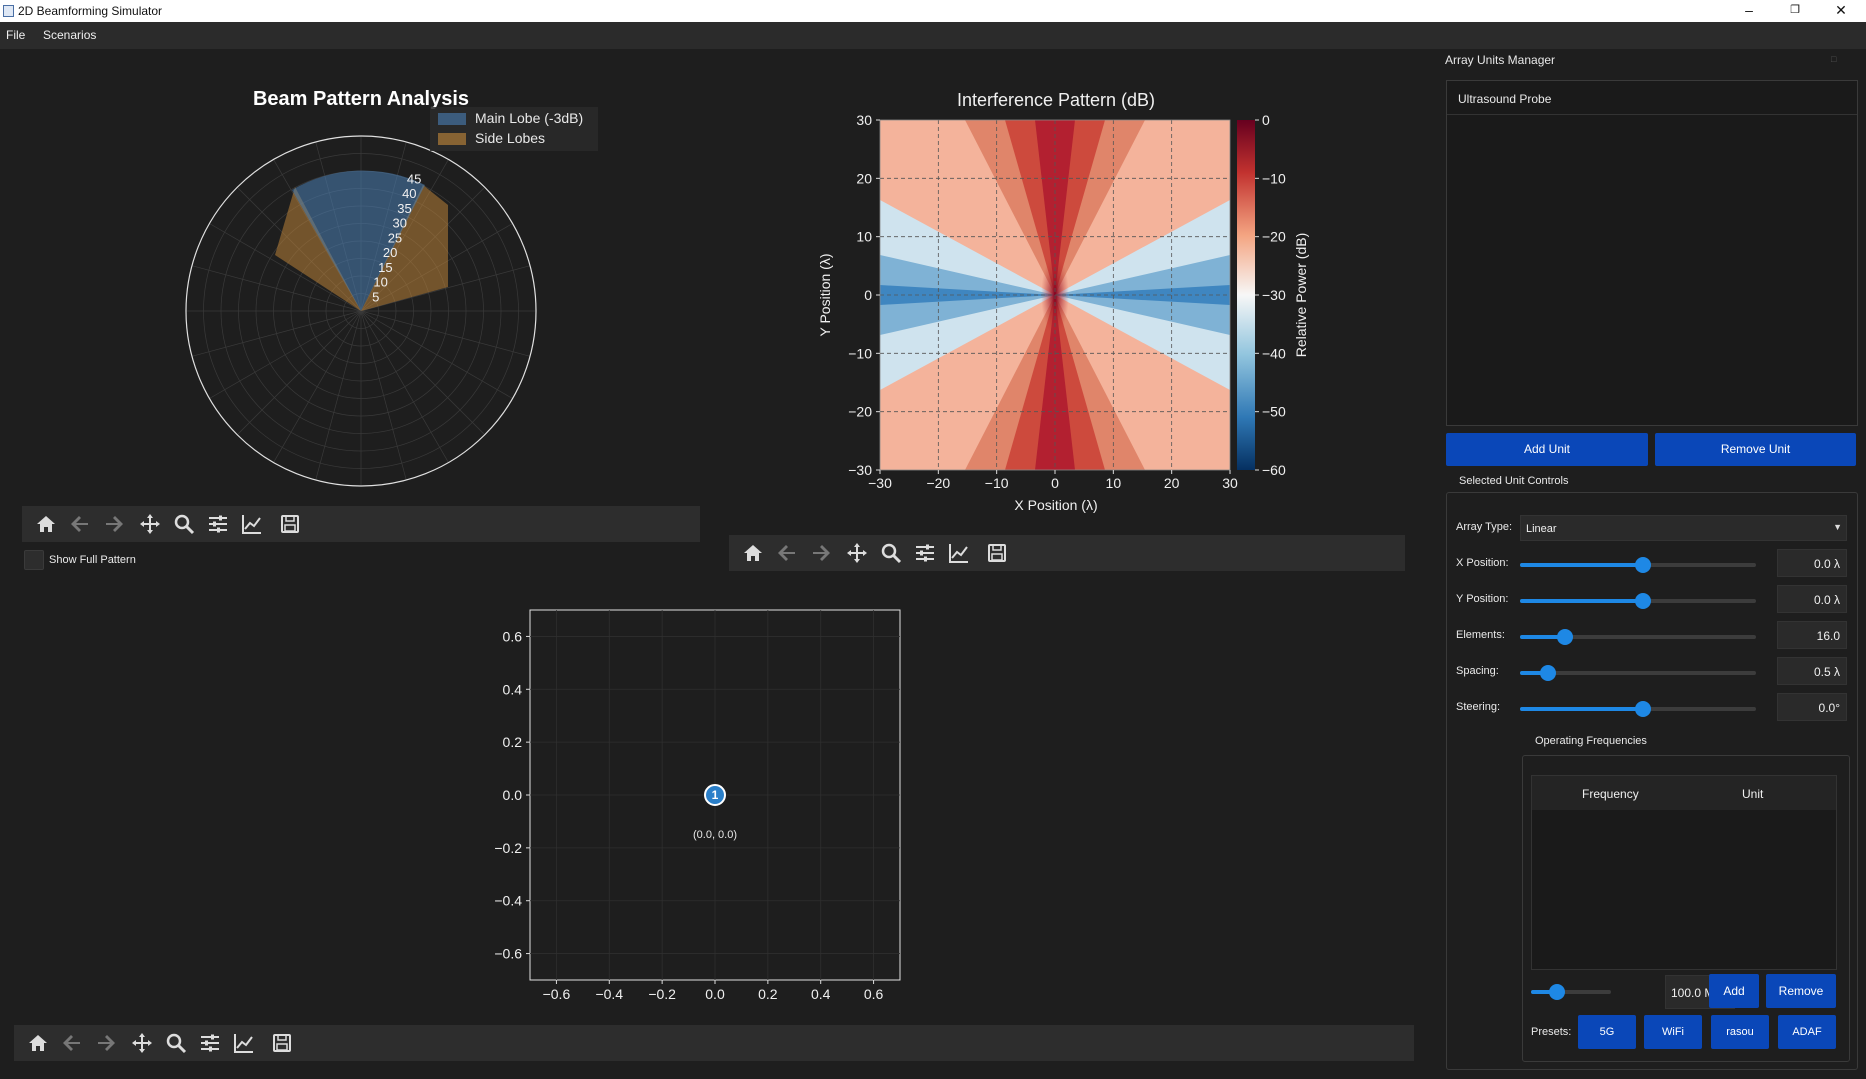 The width and height of the screenshot is (1866, 1079). I want to click on operating-frequencies-title: Operating Frequencies, so click(1591, 741).